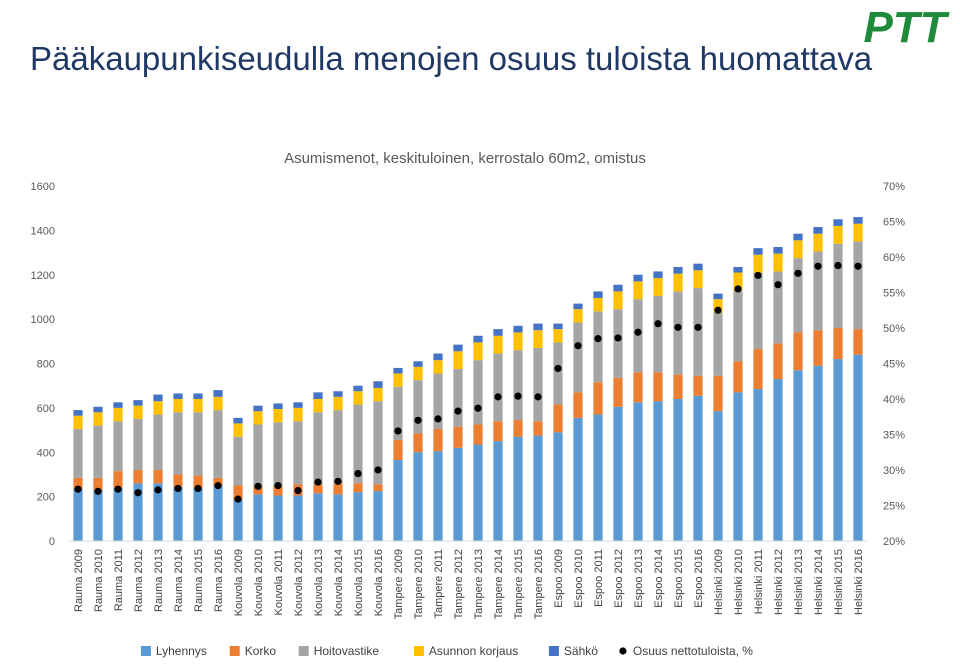  What do you see at coordinates (279, 582) in the screenshot?
I see `x-tick-label: Kouvola 2011` at bounding box center [279, 582].